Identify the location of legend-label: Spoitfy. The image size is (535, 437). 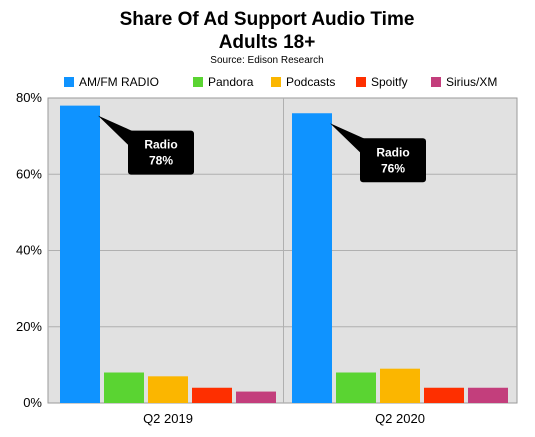
(389, 82).